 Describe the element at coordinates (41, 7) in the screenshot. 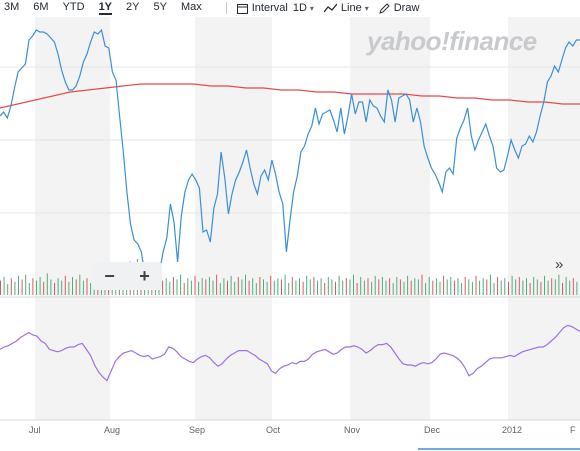

I see `range-button-6m: 6M` at that location.